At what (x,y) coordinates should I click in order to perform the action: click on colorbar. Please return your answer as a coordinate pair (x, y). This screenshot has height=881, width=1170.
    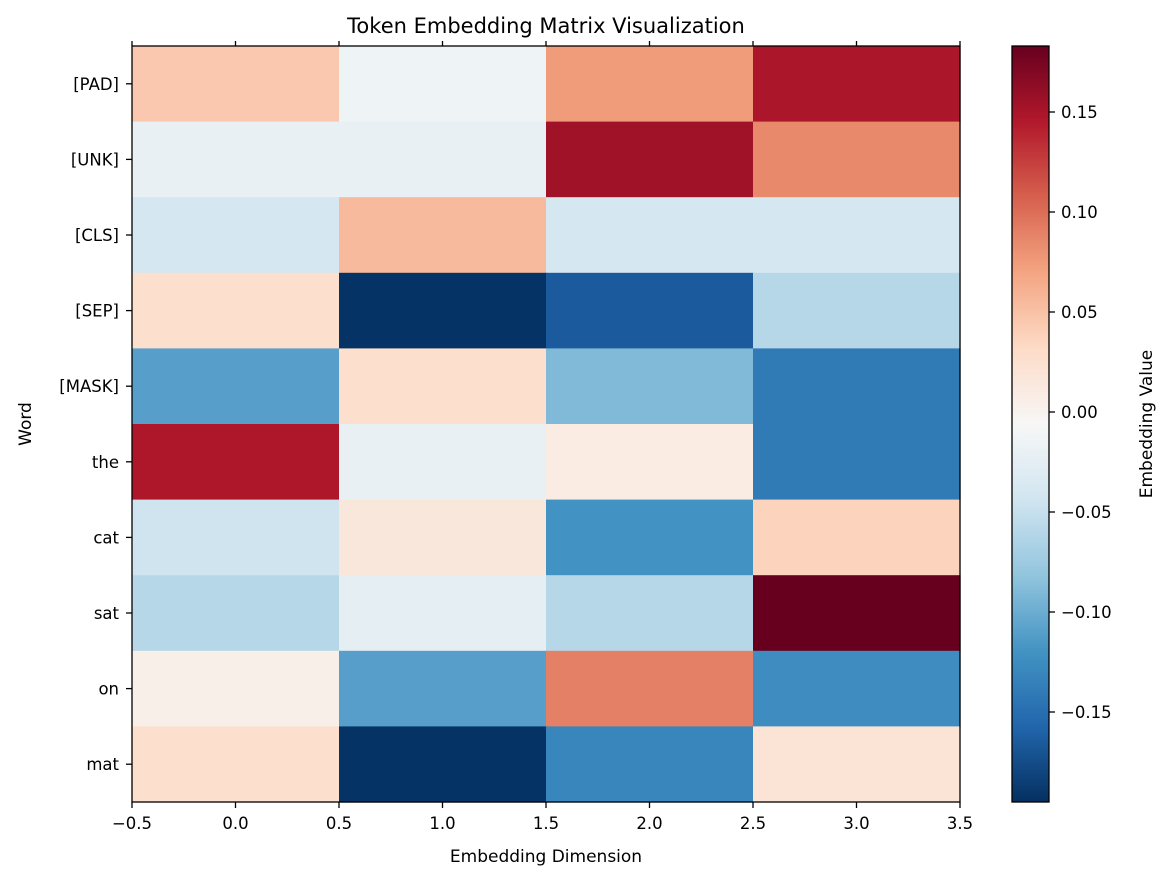
    Looking at the image, I should click on (1030, 424).